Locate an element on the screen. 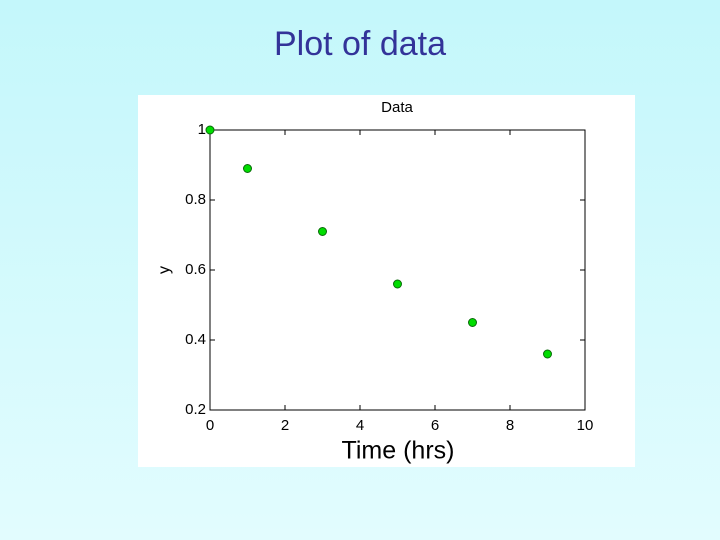 The width and height of the screenshot is (720, 540). x-tick-label: 10 is located at coordinates (585, 425).